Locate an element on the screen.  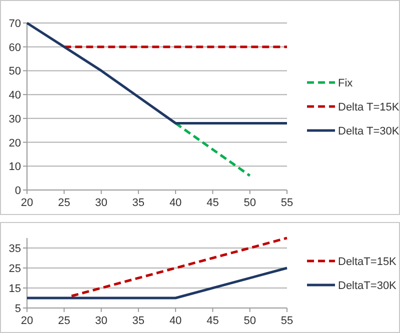
y-tick-label: 10 is located at coordinates (14, 167).